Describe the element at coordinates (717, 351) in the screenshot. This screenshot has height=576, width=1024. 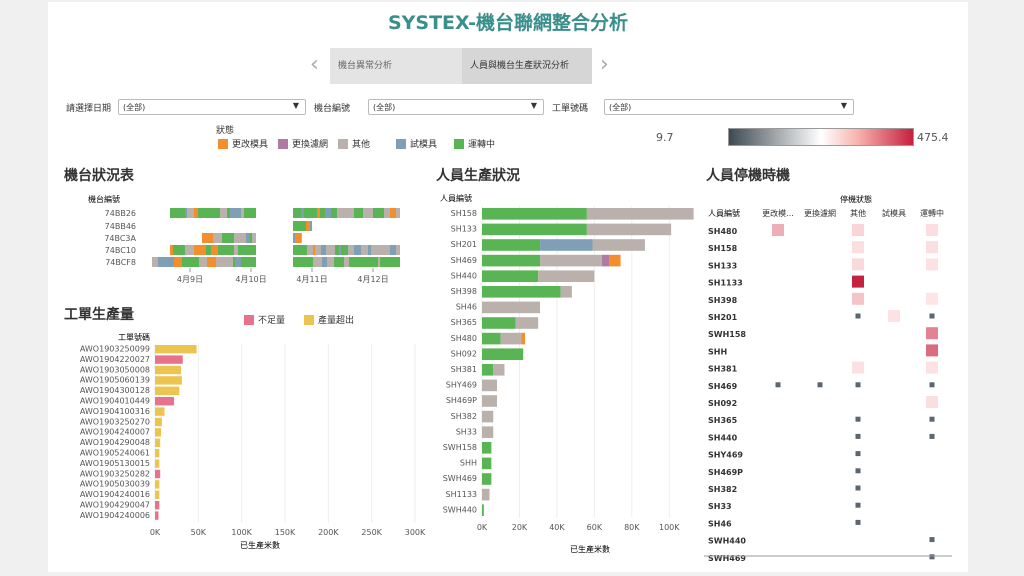
I see `hm-row-label: SHH` at that location.